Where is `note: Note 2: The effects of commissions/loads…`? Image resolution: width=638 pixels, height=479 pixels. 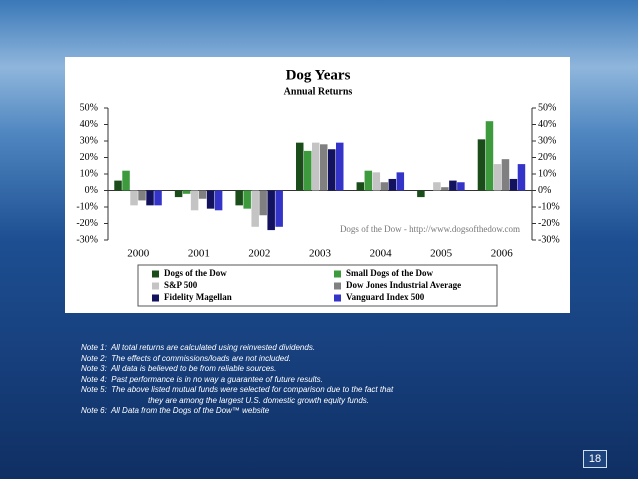 note: Note 2: The effects of commissions/loads… is located at coordinates (186, 358).